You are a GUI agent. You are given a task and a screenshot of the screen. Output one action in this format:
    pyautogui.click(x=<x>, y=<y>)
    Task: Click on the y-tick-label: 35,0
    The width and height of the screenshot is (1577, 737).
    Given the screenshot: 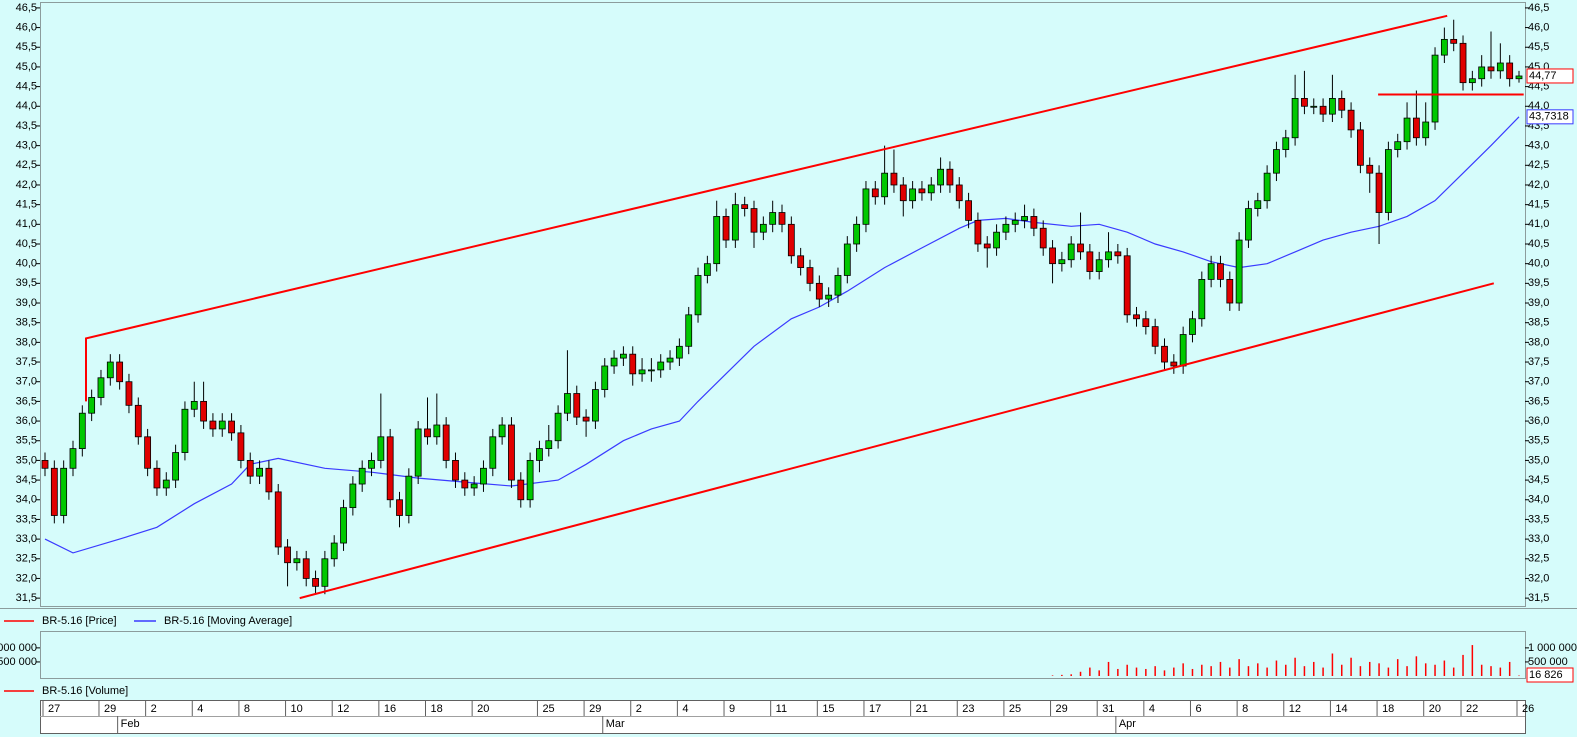 What is the action you would take?
    pyautogui.click(x=26, y=460)
    